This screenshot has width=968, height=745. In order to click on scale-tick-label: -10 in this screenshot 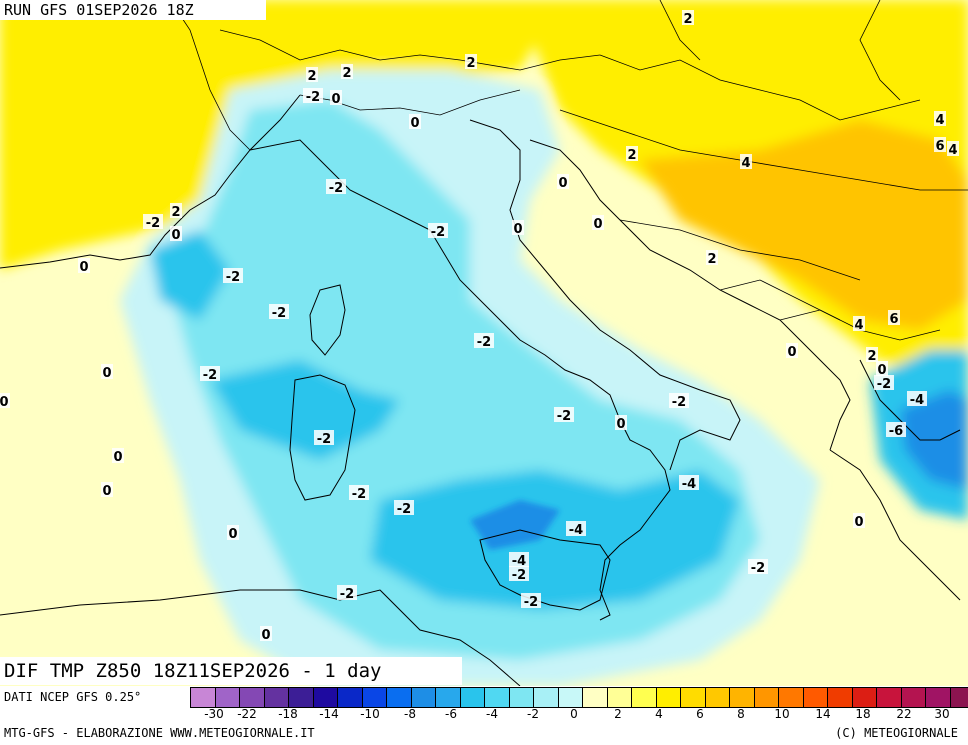, I will do `click(370, 714)`.